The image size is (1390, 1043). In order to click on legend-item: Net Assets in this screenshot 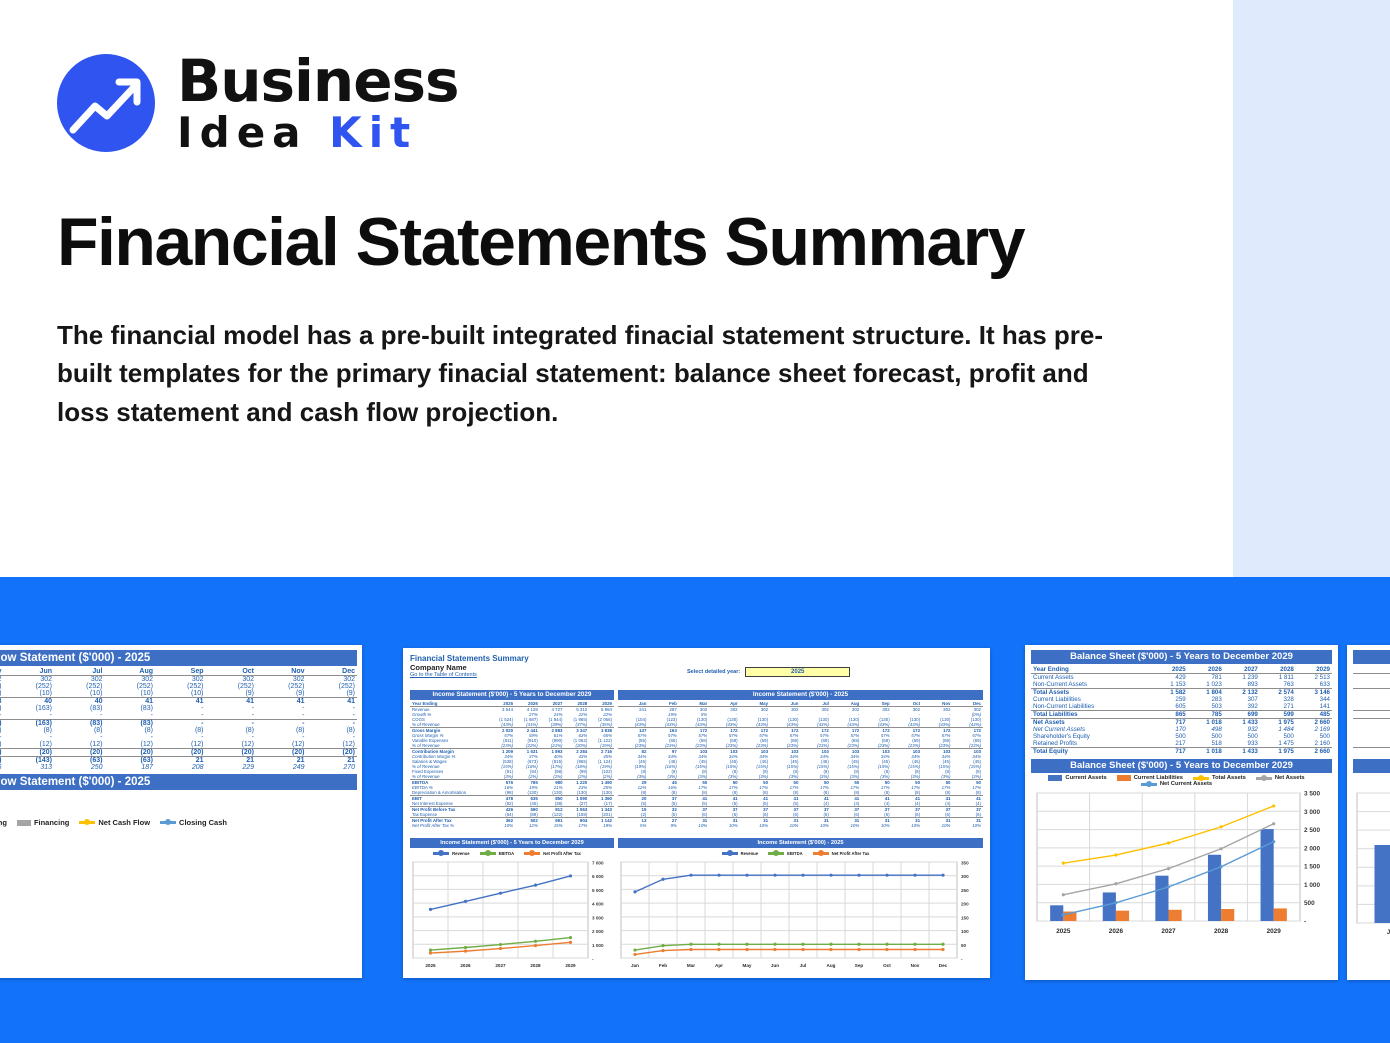, I will do `click(1280, 777)`.